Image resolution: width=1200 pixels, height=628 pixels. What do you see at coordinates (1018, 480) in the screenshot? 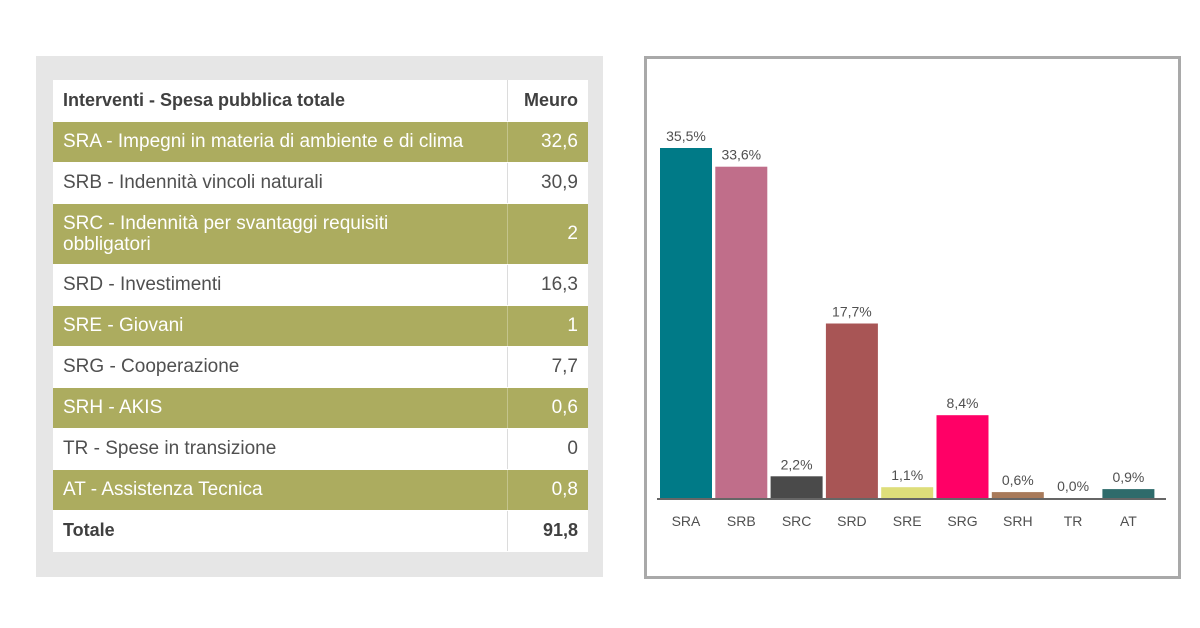
I see `data-label-srh: 0,6%` at bounding box center [1018, 480].